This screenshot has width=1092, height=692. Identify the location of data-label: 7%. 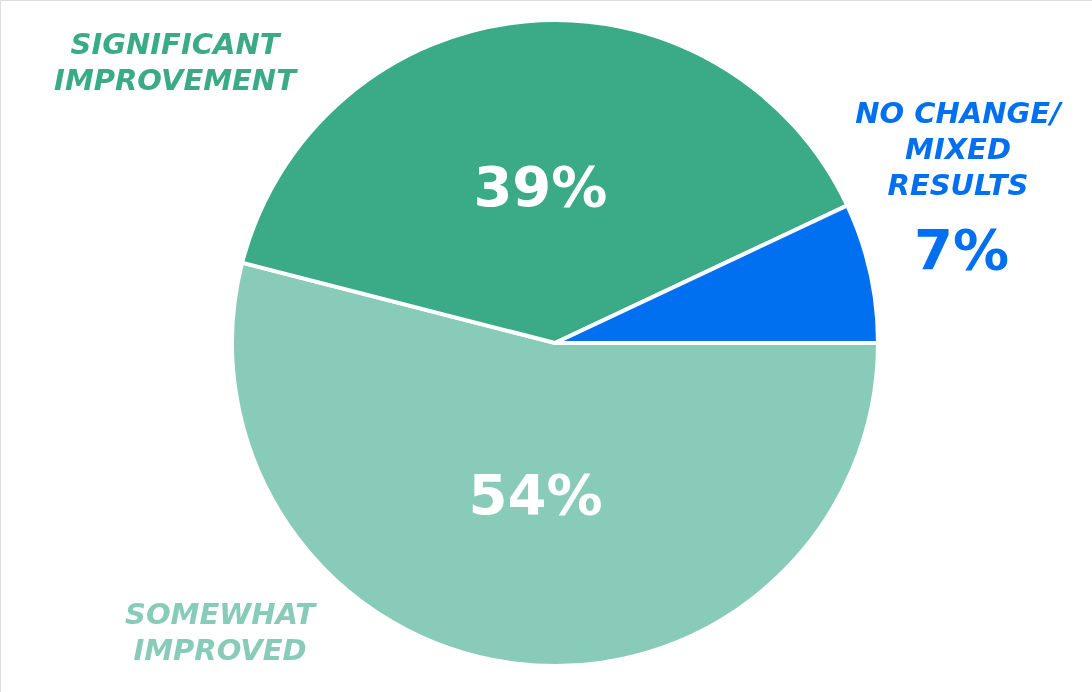
(962, 250).